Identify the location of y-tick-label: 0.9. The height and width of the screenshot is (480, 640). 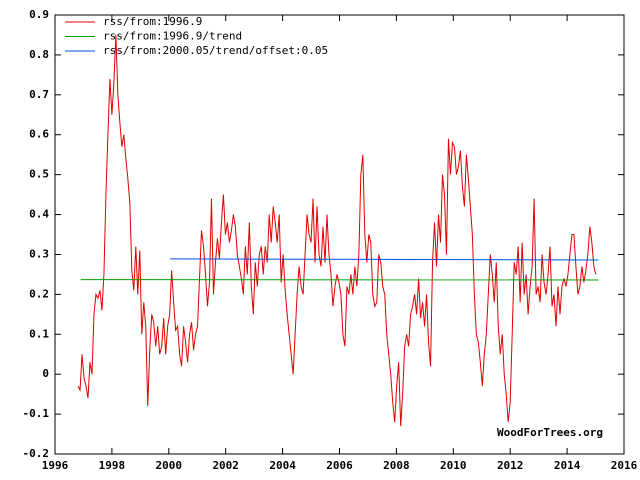
(39, 14).